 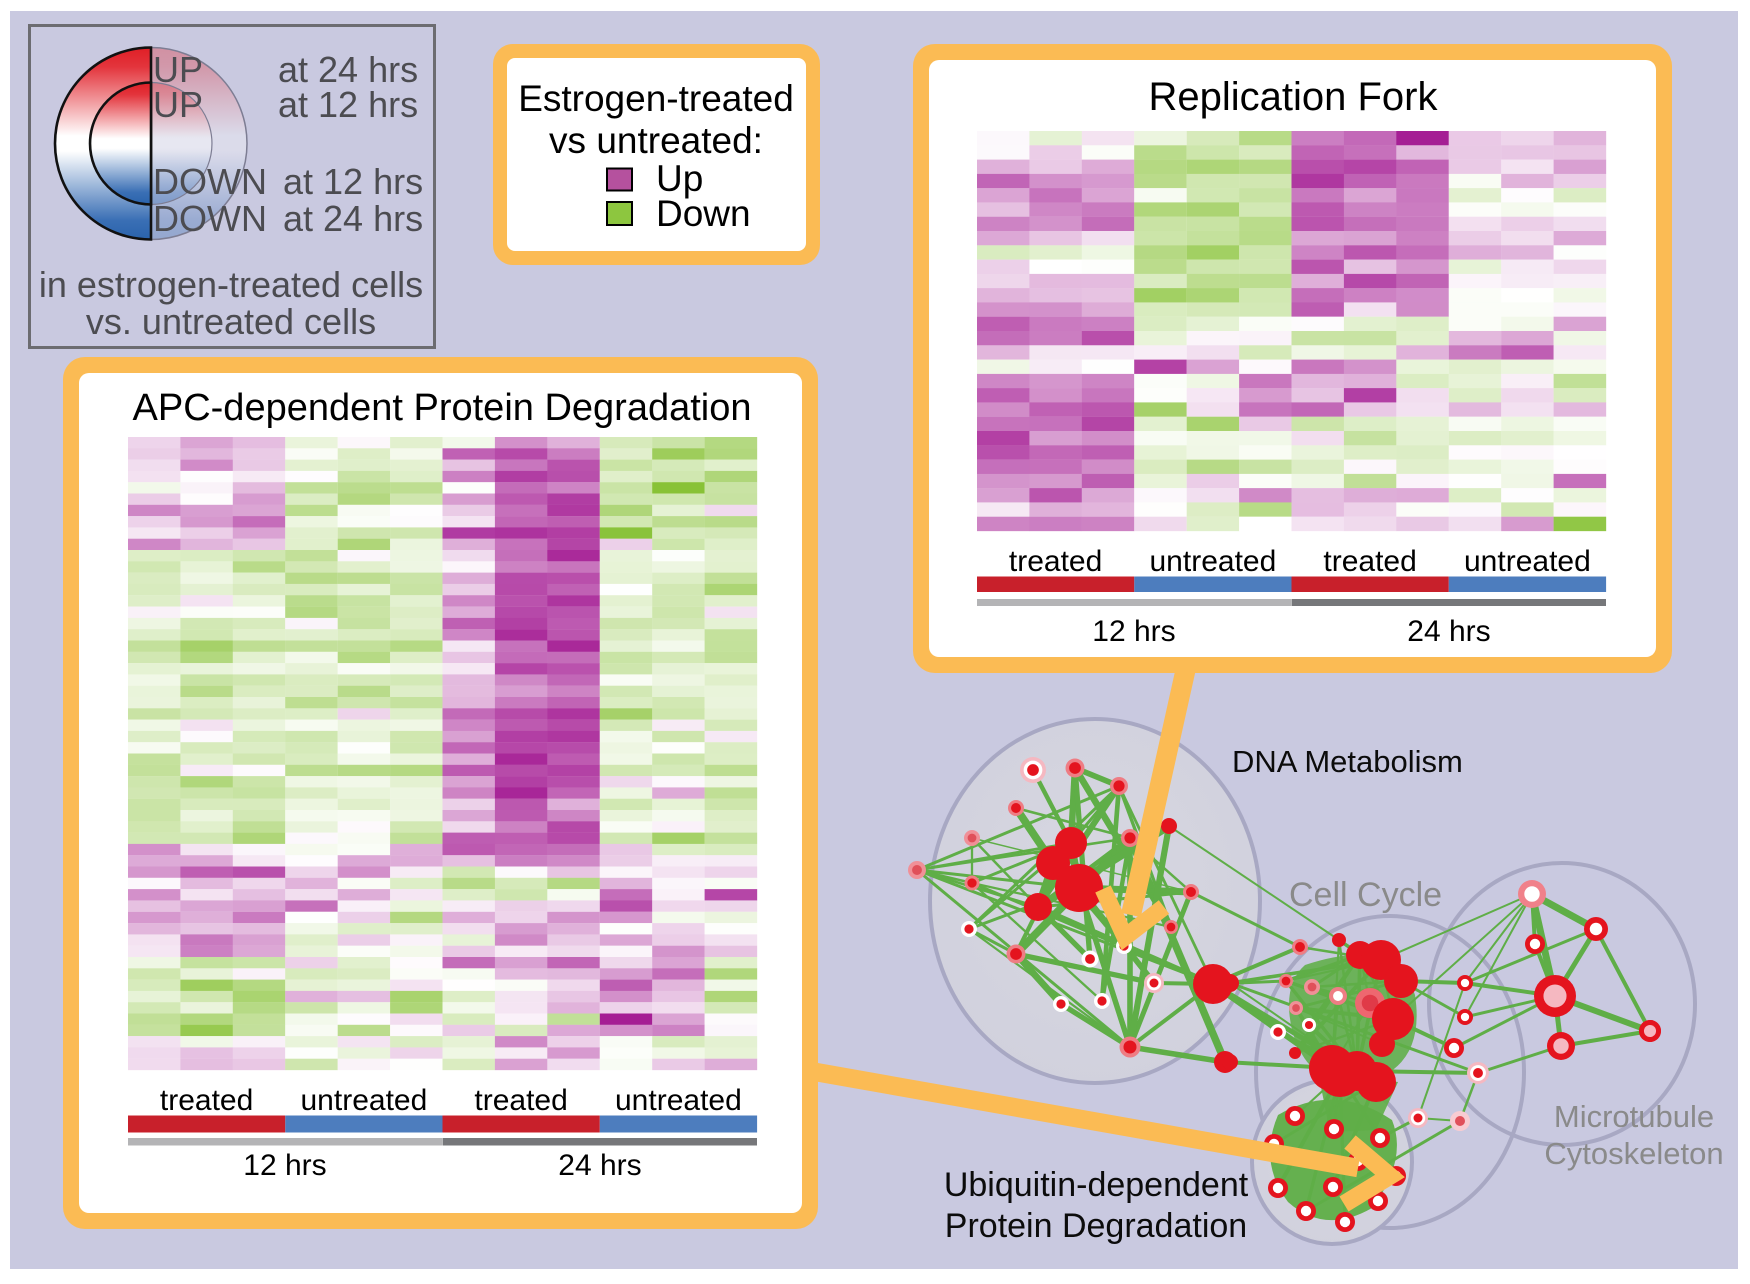 I want to click on svg-text: in estrogen-treated cells, so click(x=231, y=284).